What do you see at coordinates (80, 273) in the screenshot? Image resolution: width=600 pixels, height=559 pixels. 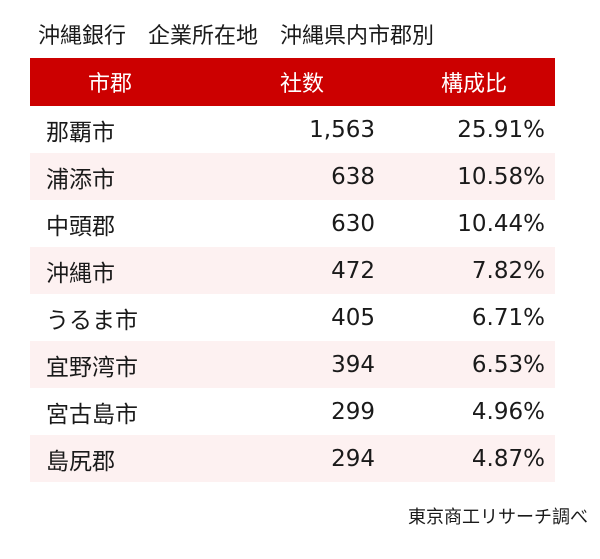 I see `cell-city: 沖縄市` at bounding box center [80, 273].